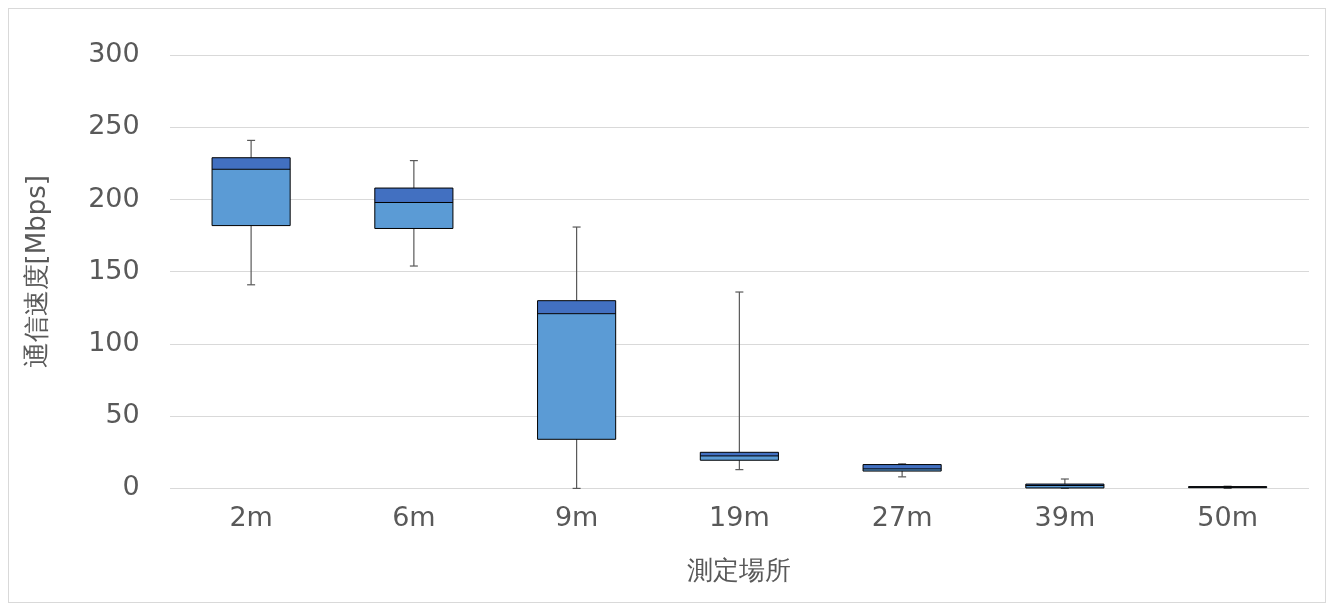 Image resolution: width=1334 pixels, height=611 pixels. What do you see at coordinates (1227, 516) in the screenshot?
I see `x-tick-label: 50m` at bounding box center [1227, 516].